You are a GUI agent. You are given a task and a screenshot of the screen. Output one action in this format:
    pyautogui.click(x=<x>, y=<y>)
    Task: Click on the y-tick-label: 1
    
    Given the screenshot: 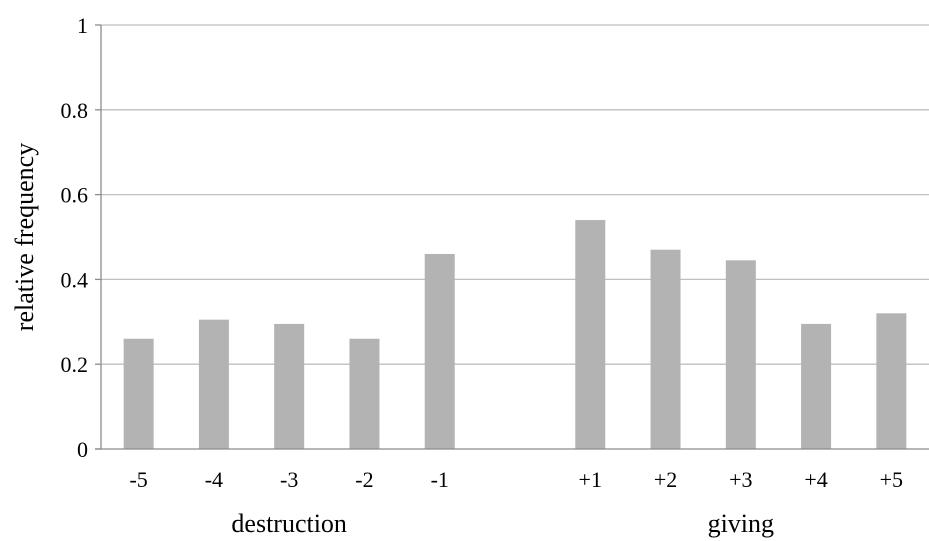 What is the action you would take?
    pyautogui.click(x=82, y=25)
    